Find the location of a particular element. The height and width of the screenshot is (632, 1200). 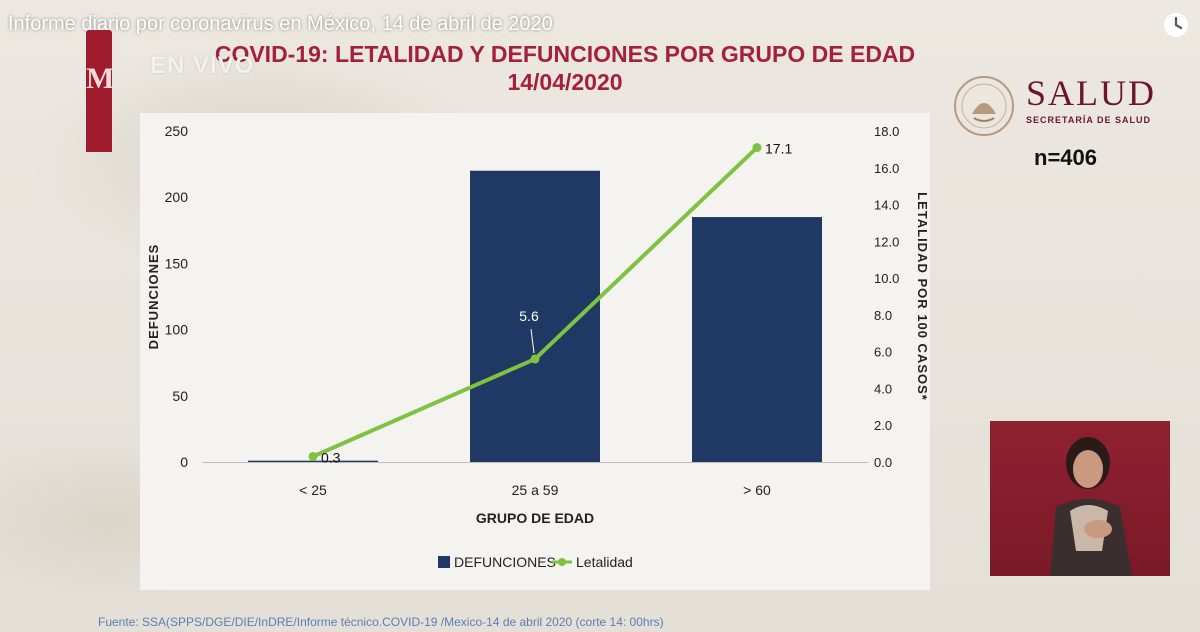

y-tick-label: 200 is located at coordinates (177, 197).